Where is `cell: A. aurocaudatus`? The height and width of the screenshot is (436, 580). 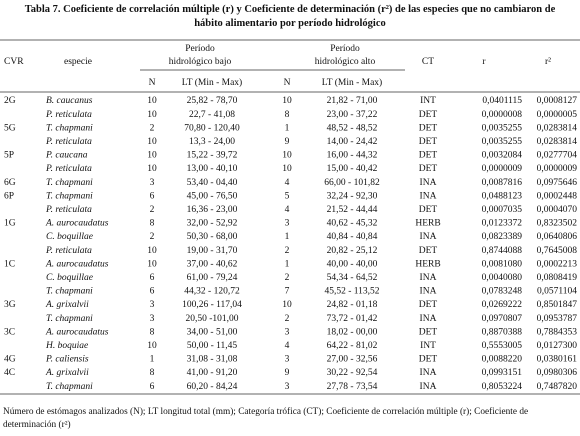
cell: A. aurocaudatus is located at coordinates (77, 264).